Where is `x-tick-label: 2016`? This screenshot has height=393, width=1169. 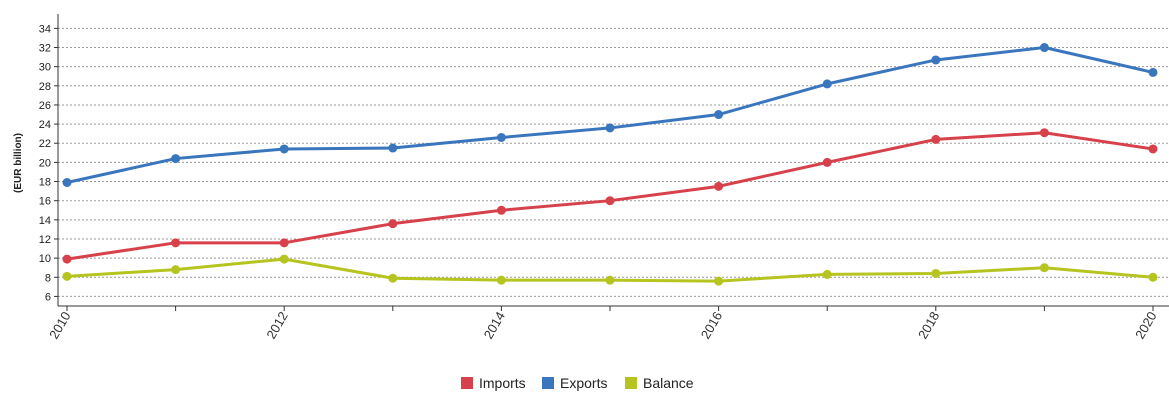
x-tick-label: 2016 is located at coordinates (711, 325).